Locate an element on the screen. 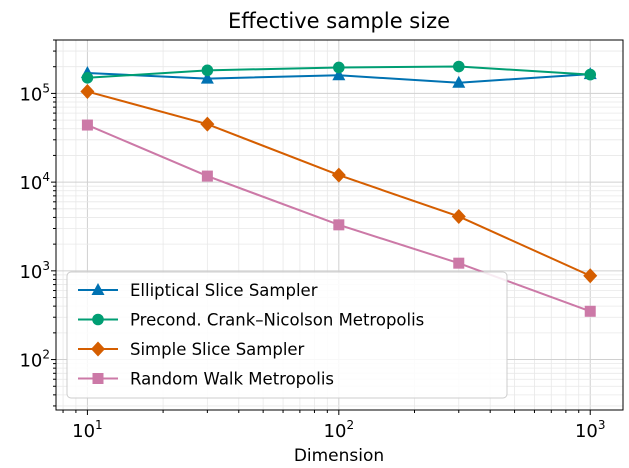 The width and height of the screenshot is (629, 468). y-tick-label: 10⁵ is located at coordinates (34, 93).